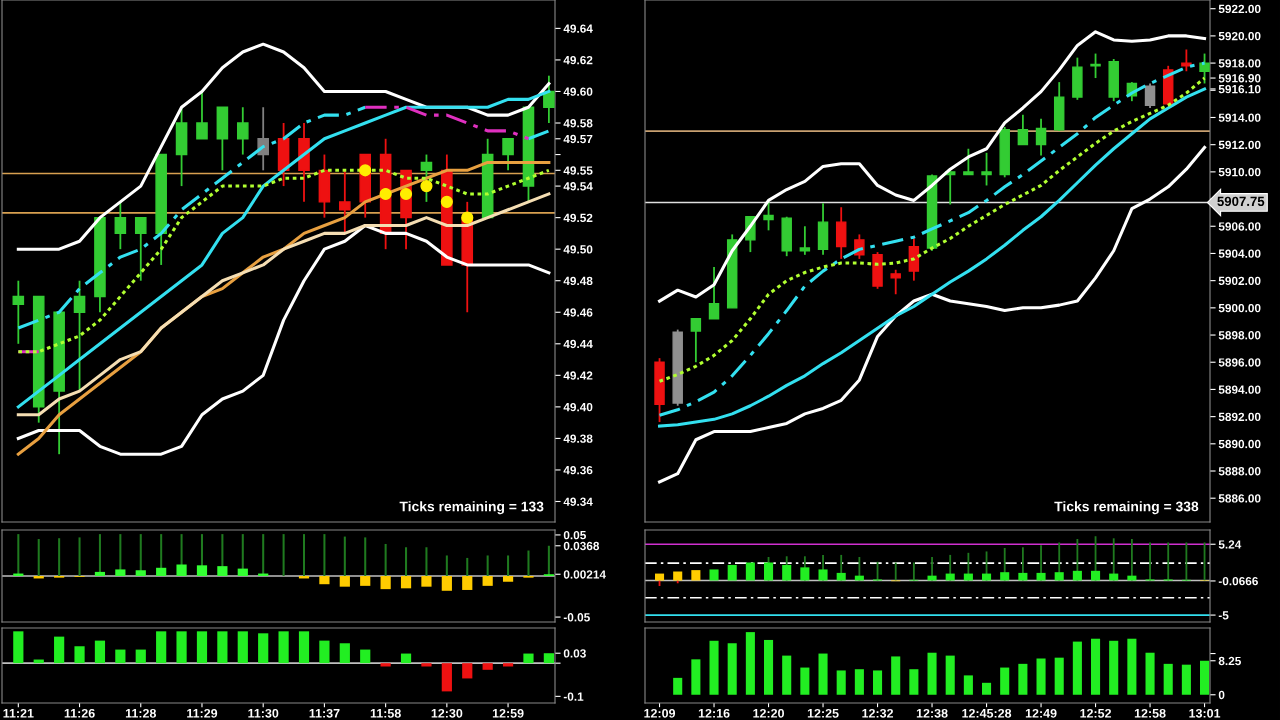 This screenshot has width=1280, height=720. What do you see at coordinates (581, 546) in the screenshot?
I see `y-tick-label: 0.0368` at bounding box center [581, 546].